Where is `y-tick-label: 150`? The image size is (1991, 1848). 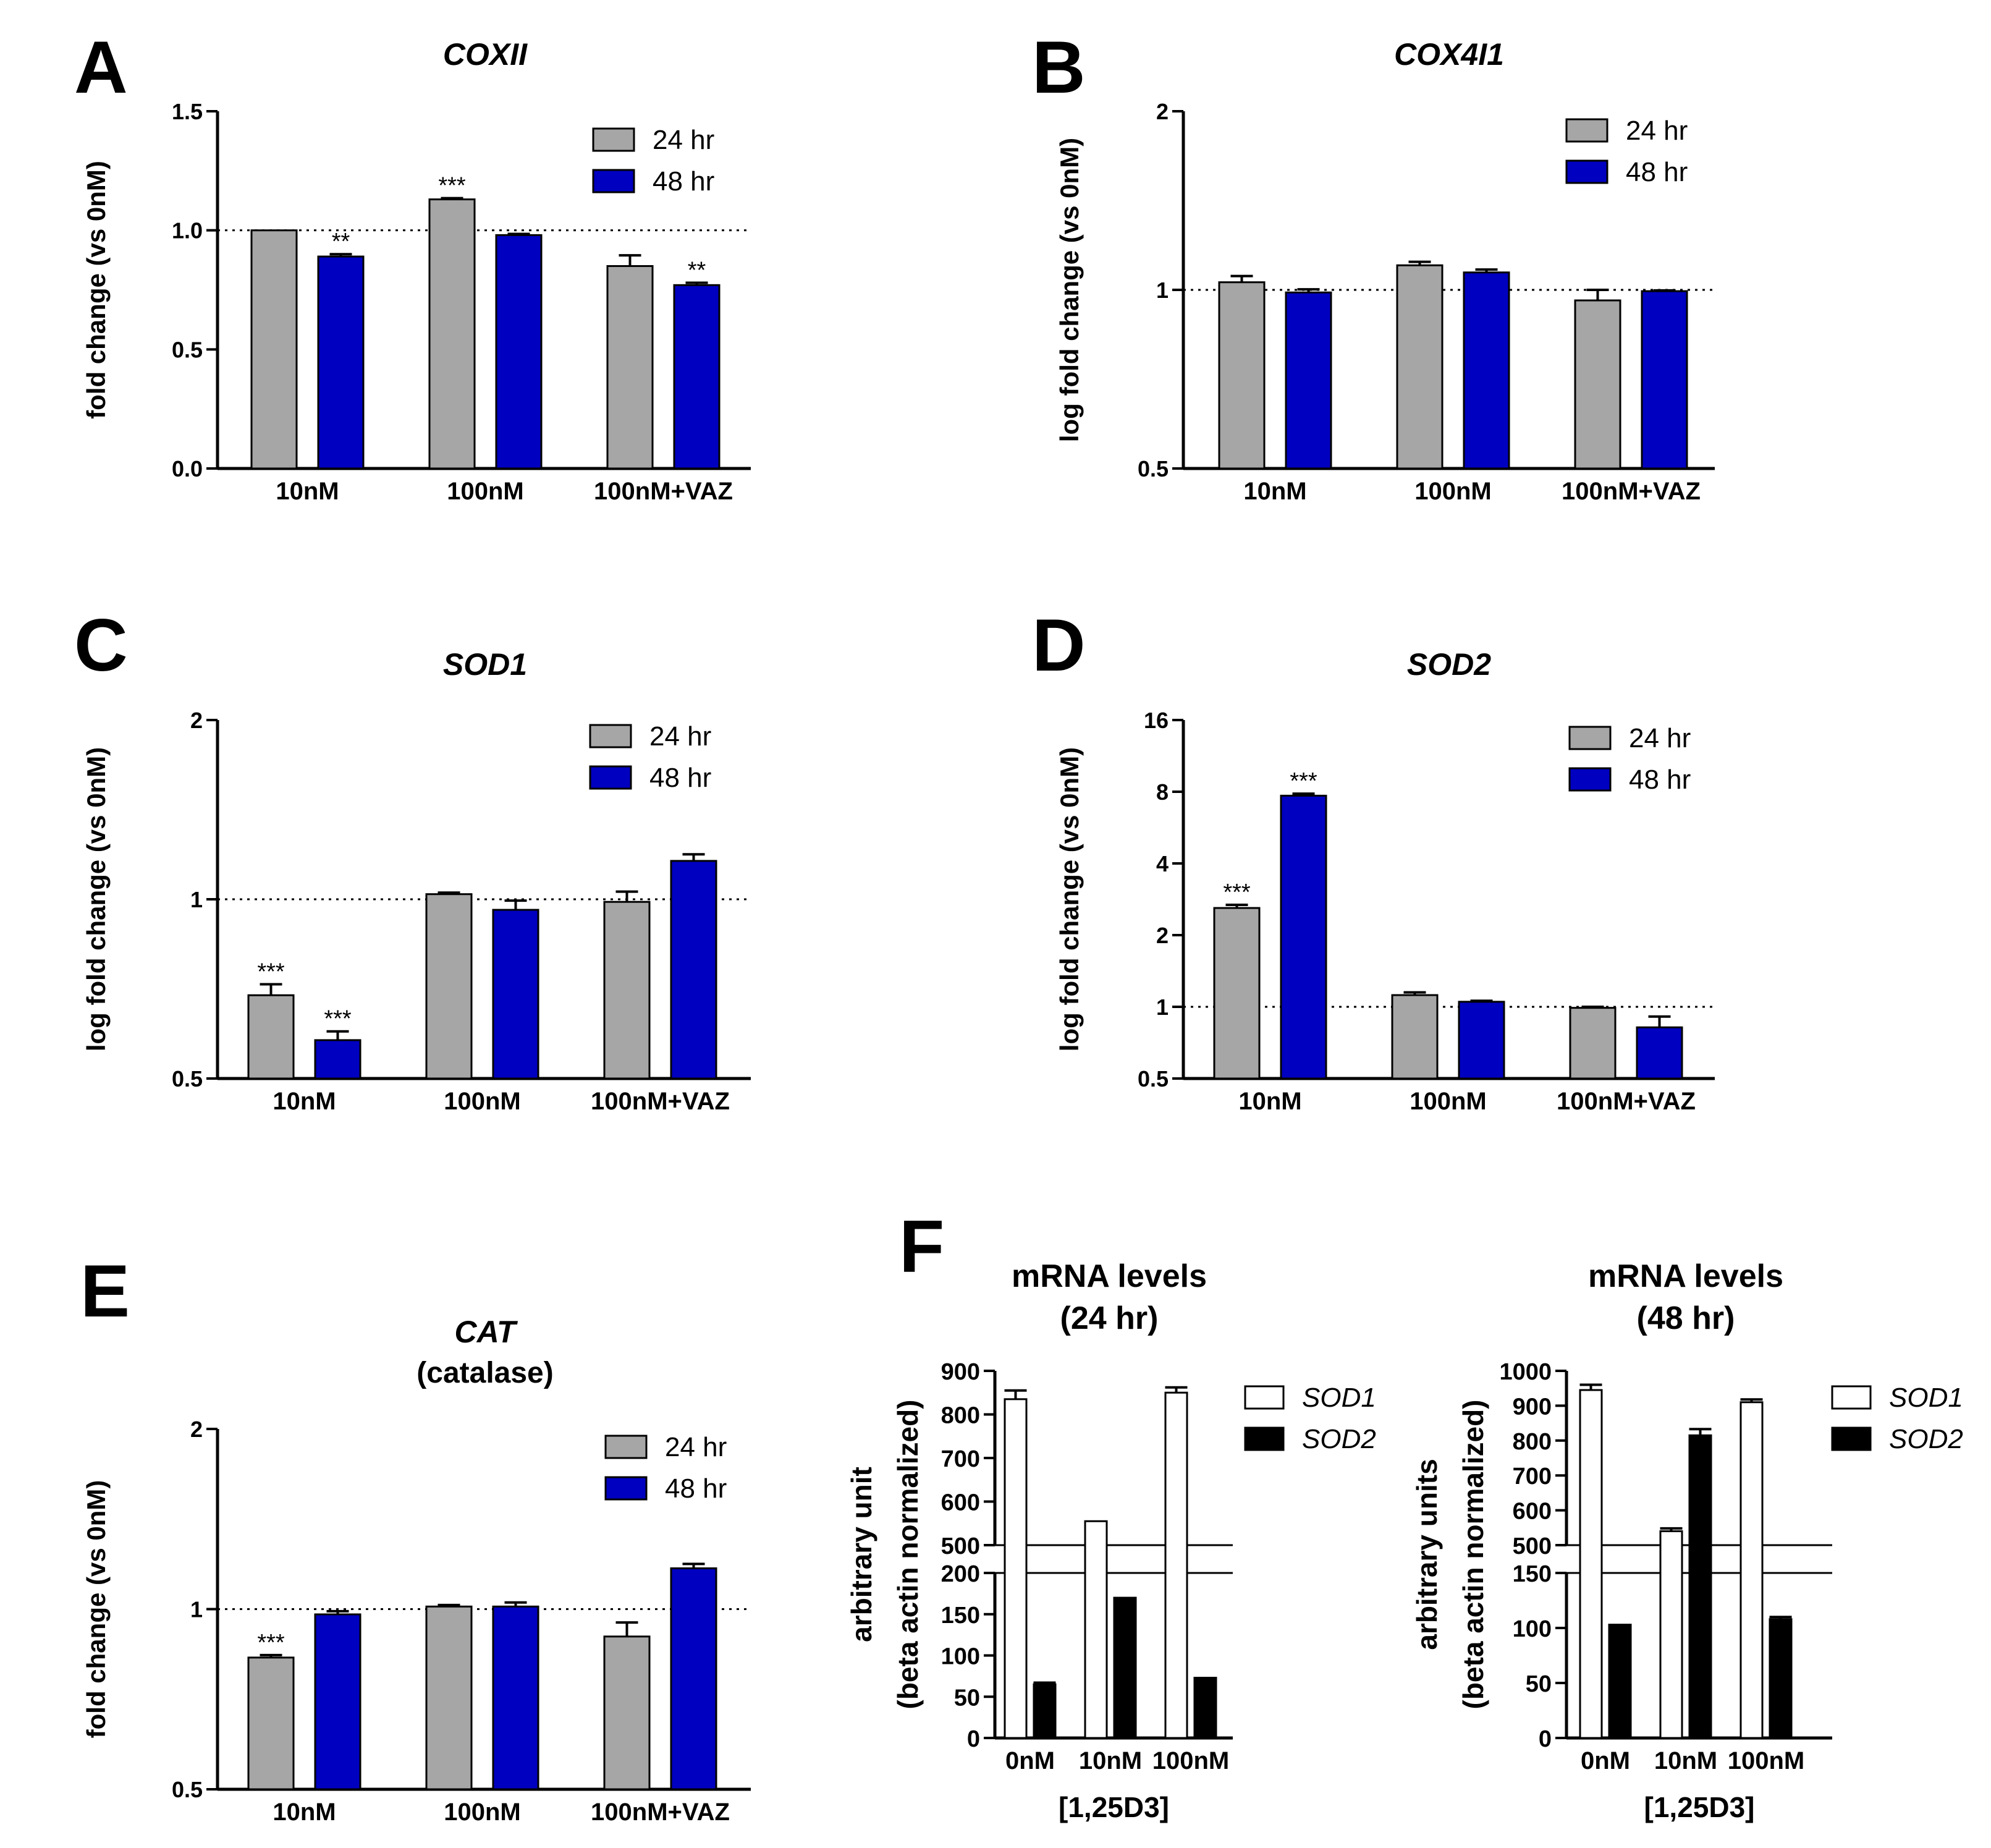
y-tick-label: 150 is located at coordinates (1532, 1574).